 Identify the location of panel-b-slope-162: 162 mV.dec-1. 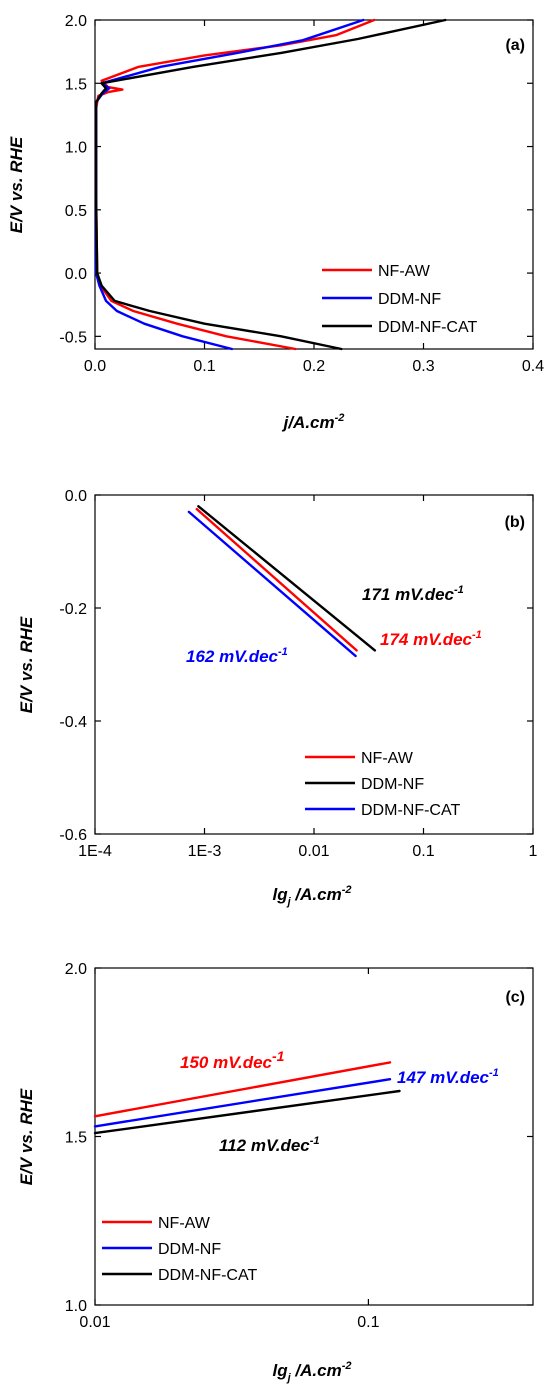
(237, 656).